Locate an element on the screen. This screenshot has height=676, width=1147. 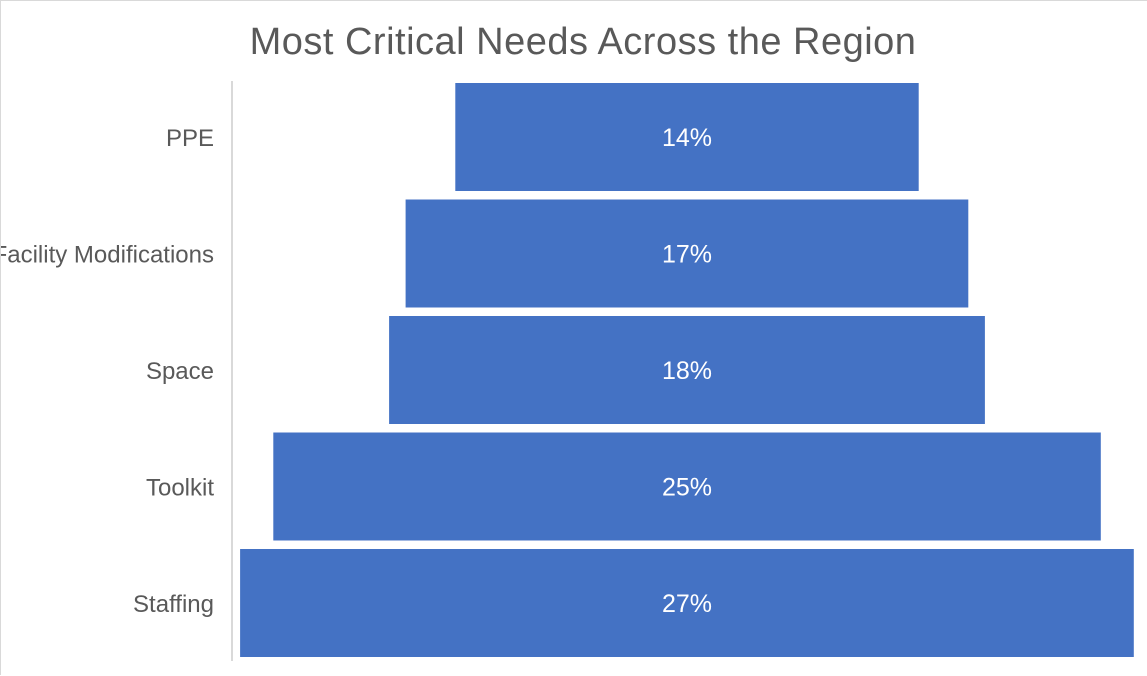
data-label: 27% is located at coordinates (687, 604).